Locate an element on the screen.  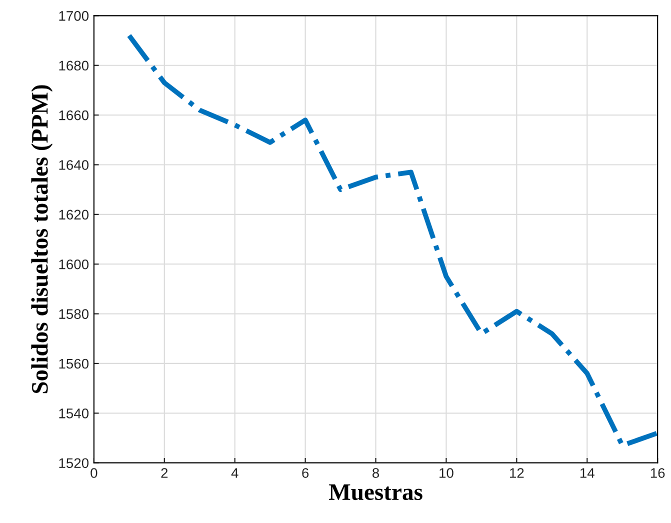
x-tick-label: 6 is located at coordinates (305, 473).